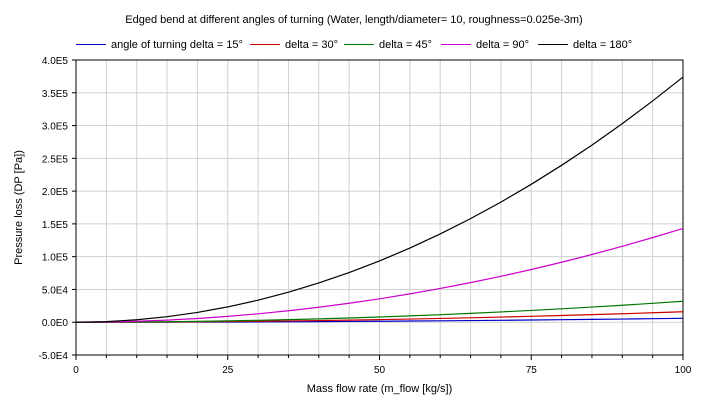  I want to click on legend-label-delta-90: delta = 90°, so click(503, 45).